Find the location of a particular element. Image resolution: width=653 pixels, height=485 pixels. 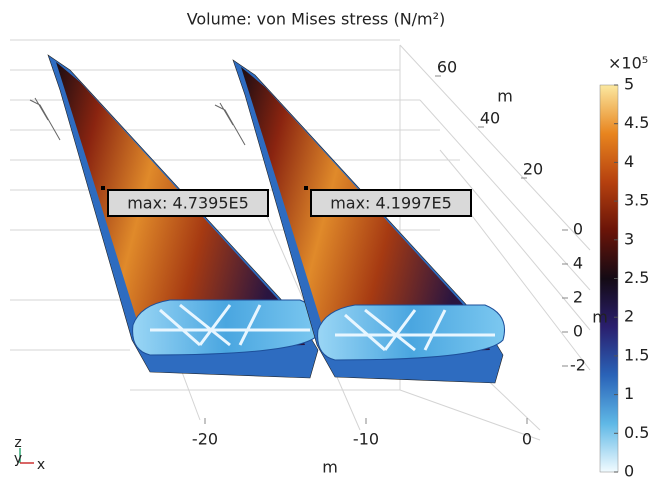

colorbar-tick-label: 2.5 is located at coordinates (636, 277).